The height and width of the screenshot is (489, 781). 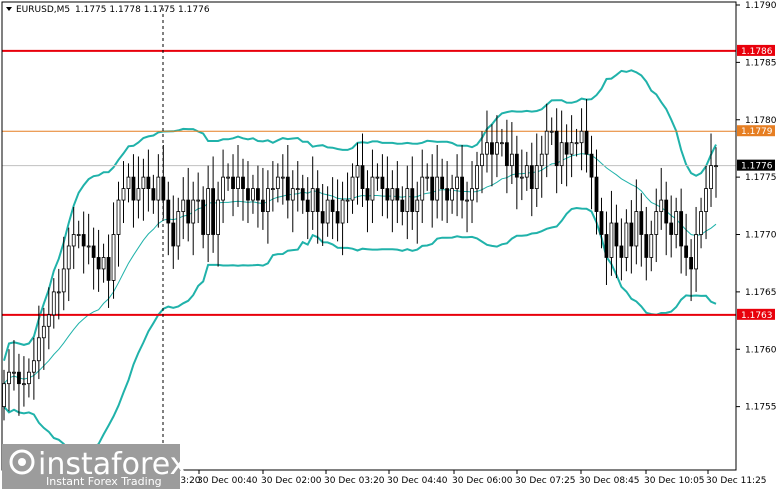 I want to click on level-label-box, so click(x=756, y=131).